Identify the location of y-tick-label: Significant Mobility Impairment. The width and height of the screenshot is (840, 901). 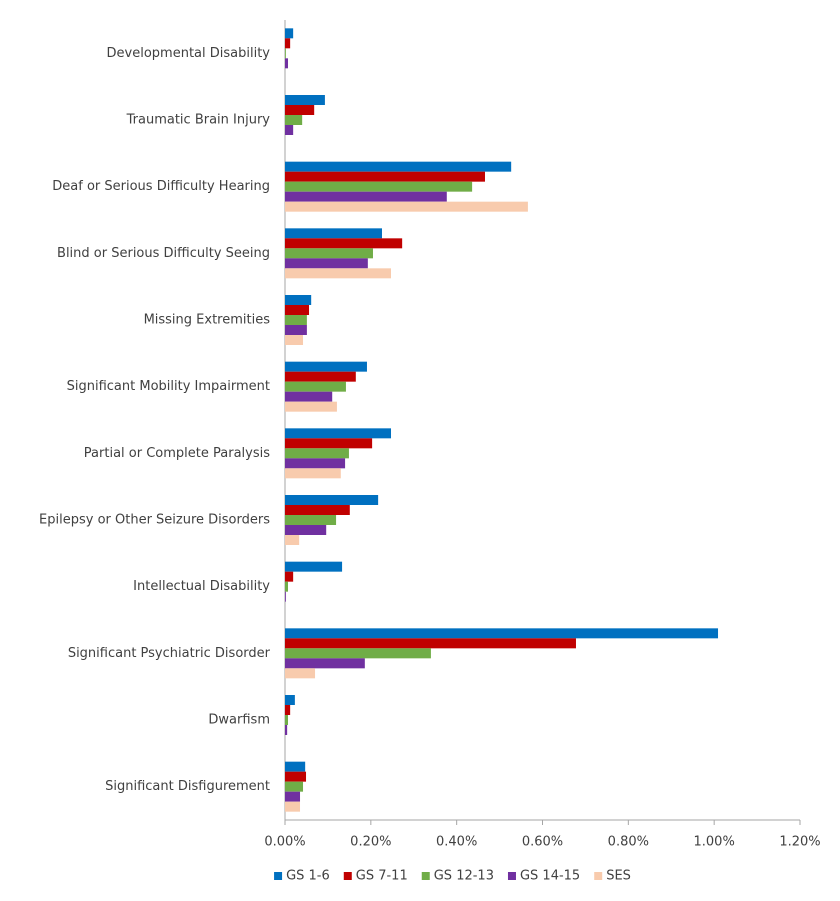
(168, 386).